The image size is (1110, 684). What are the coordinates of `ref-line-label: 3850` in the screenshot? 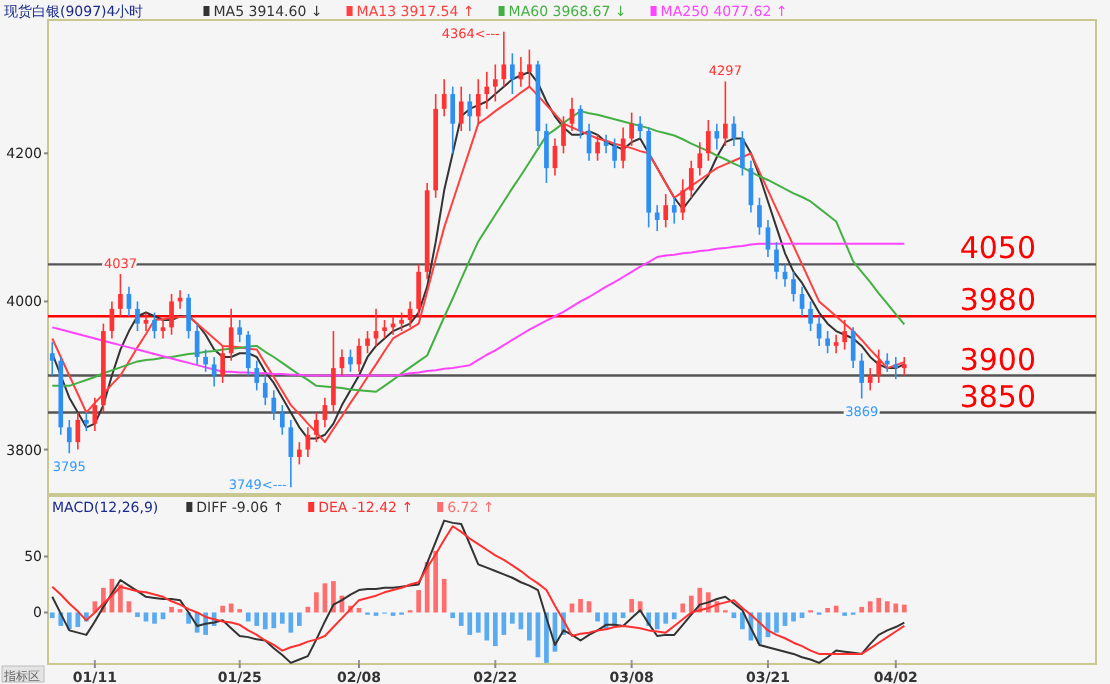 It's located at (997, 396).